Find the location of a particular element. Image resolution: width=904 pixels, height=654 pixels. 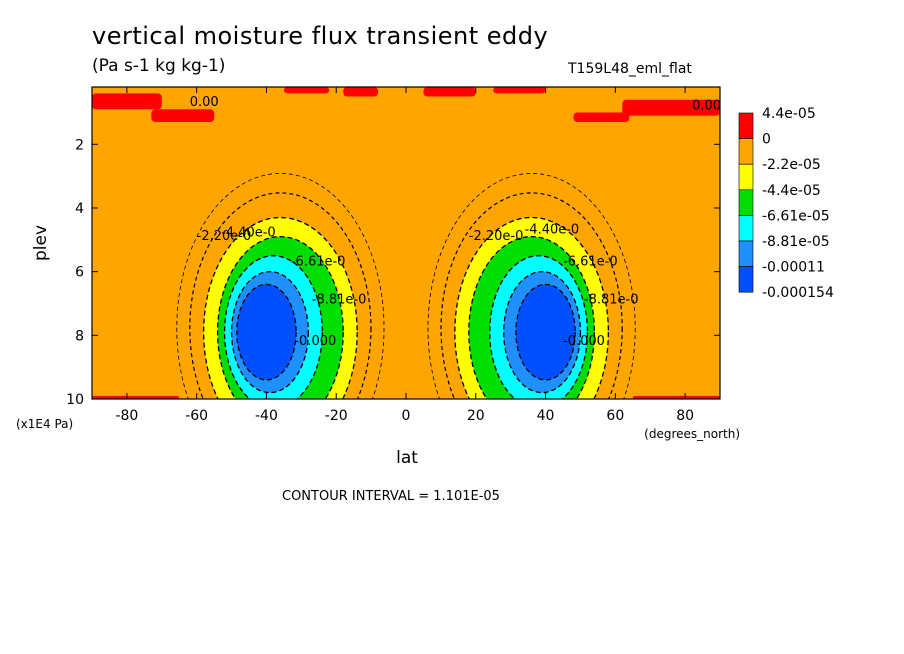

y-tick-label: 2 is located at coordinates (79, 145).